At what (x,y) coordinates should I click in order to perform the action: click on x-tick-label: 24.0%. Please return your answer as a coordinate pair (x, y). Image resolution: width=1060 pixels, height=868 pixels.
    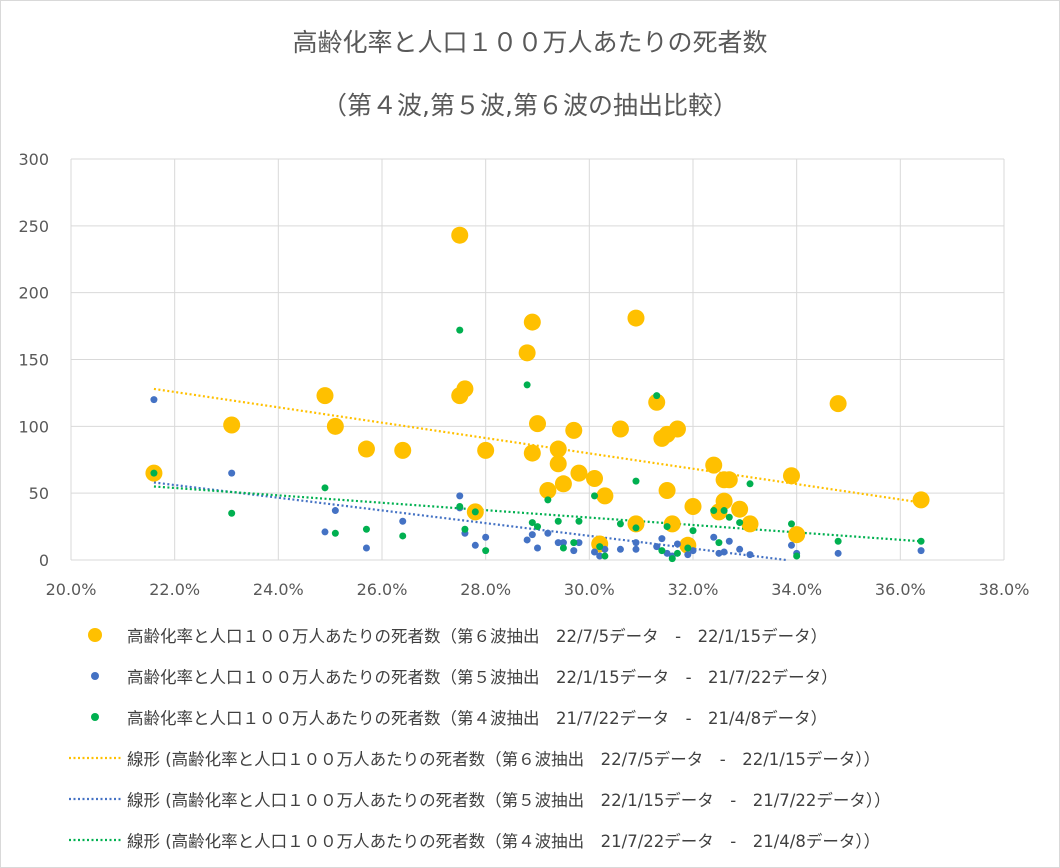
    Looking at the image, I should click on (278, 589).